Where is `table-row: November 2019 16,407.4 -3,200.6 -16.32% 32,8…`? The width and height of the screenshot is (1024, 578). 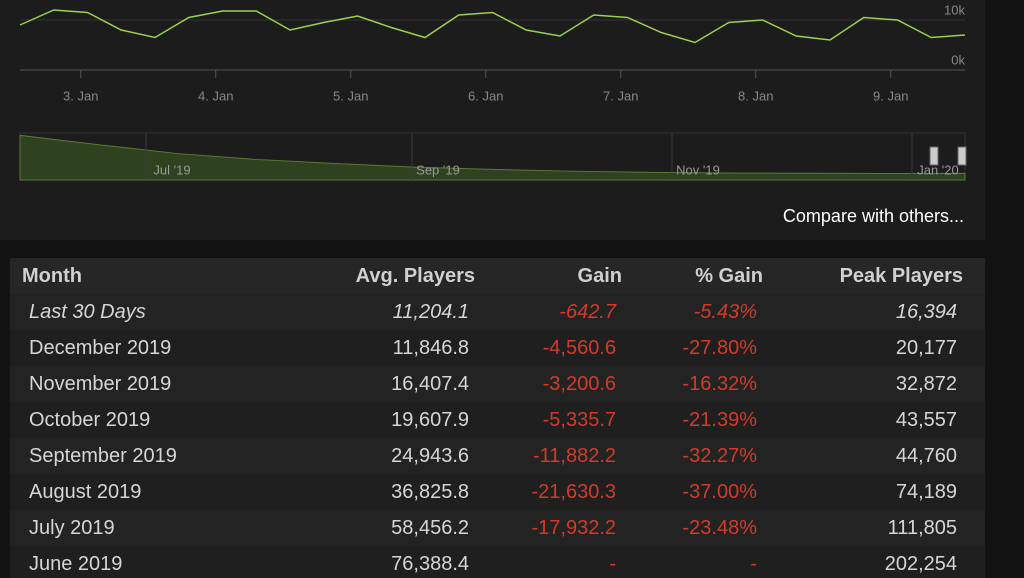 table-row: November 2019 16,407.4 -3,200.6 -16.32% 32,8… is located at coordinates (497, 384).